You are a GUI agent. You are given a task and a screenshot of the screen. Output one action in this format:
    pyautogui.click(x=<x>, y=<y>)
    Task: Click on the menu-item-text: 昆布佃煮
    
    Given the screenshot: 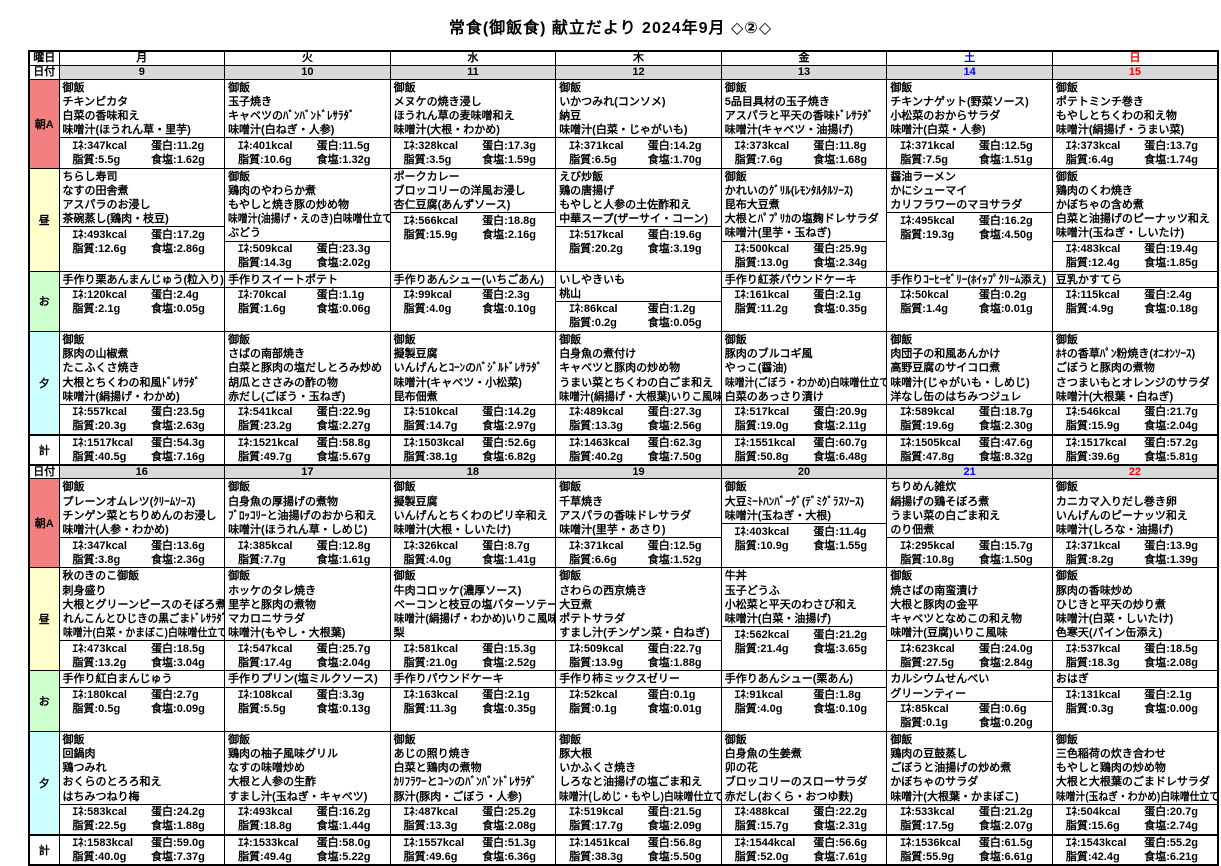 What is the action you would take?
    pyautogui.click(x=415, y=396)
    